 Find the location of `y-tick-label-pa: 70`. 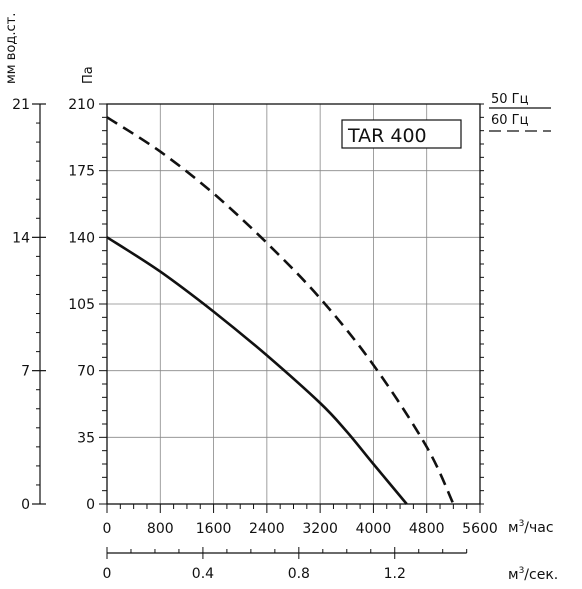

y-tick-label-pa: 70 is located at coordinates (86, 372).